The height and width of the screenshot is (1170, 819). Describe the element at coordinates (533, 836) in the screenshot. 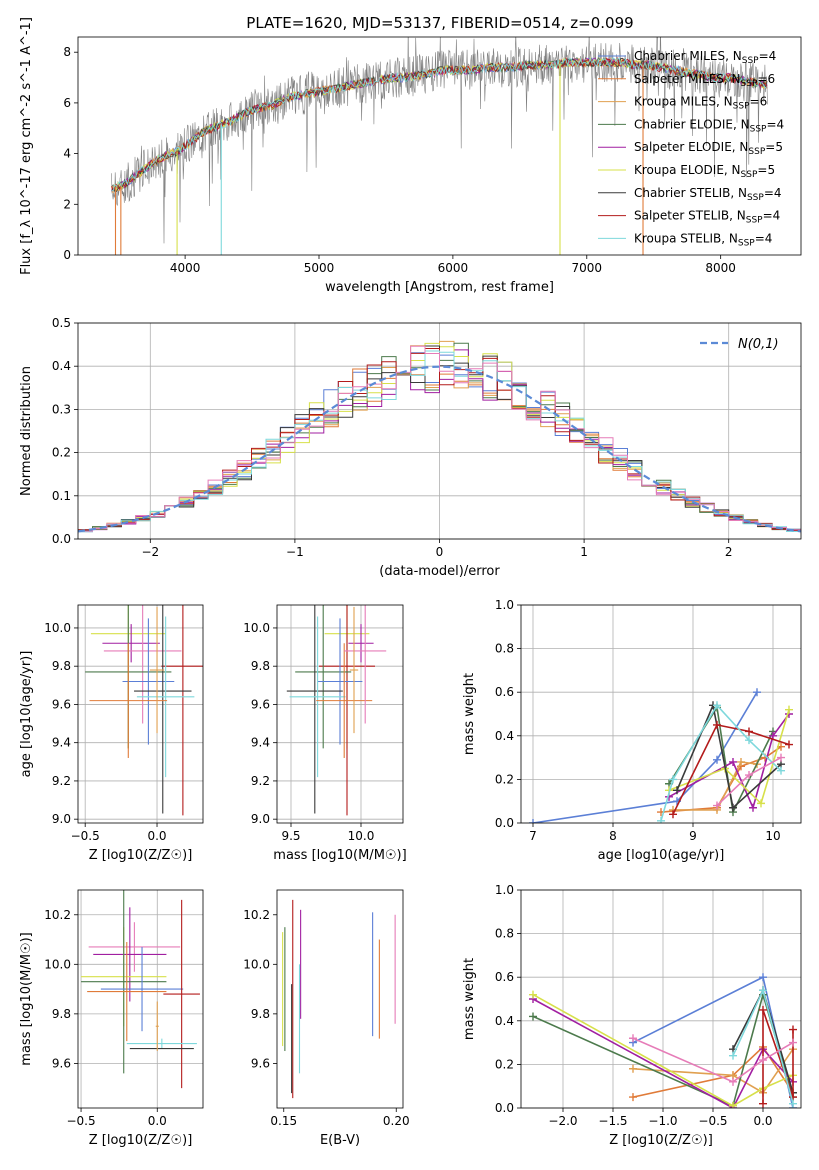

I see `x-tick-label: 7` at that location.